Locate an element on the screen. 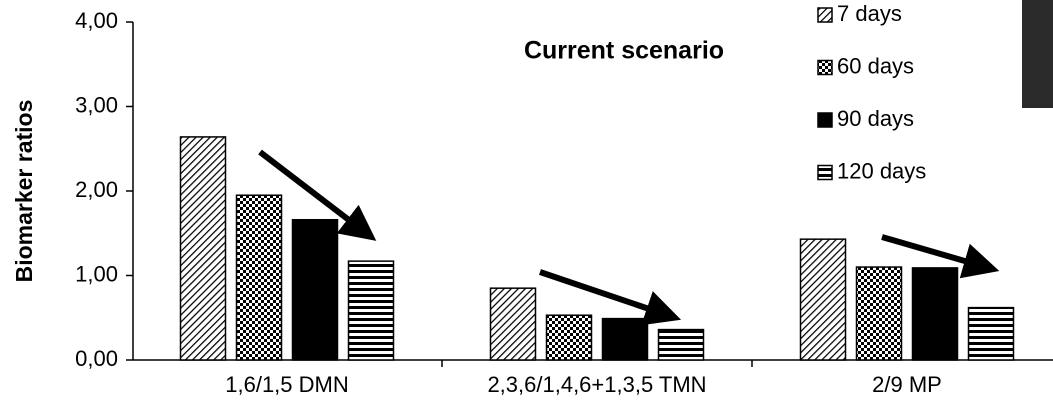 The height and width of the screenshot is (417, 1053). x-tick-label: 2/9 MP is located at coordinates (907, 384).